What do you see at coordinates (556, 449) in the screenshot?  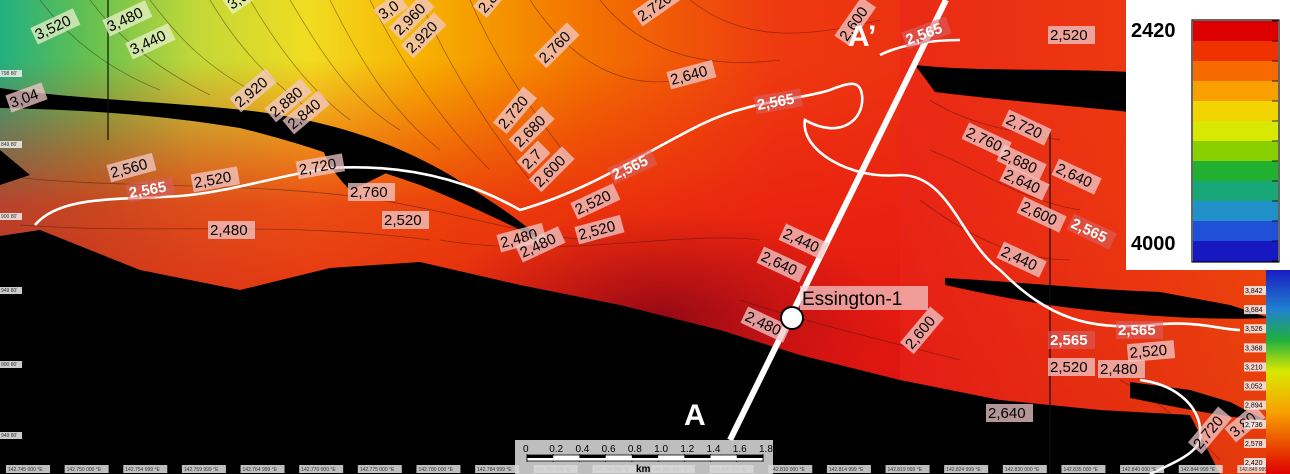 I see `scale-tick-label: 0.2` at bounding box center [556, 449].